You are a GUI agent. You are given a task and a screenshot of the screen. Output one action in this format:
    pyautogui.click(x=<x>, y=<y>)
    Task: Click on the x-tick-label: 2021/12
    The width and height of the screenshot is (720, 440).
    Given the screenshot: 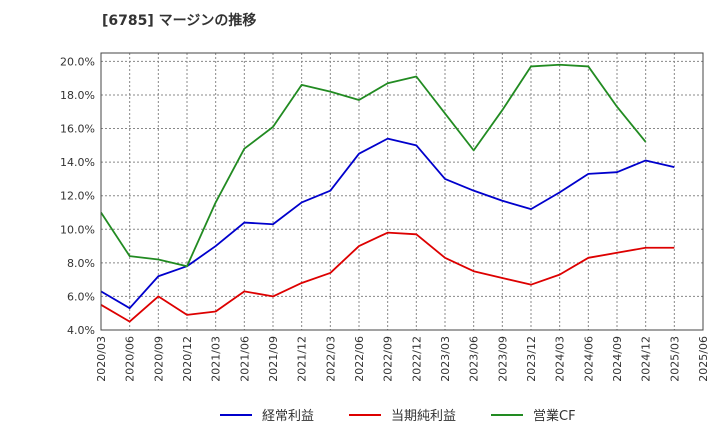 What is the action you would take?
    pyautogui.click(x=302, y=359)
    